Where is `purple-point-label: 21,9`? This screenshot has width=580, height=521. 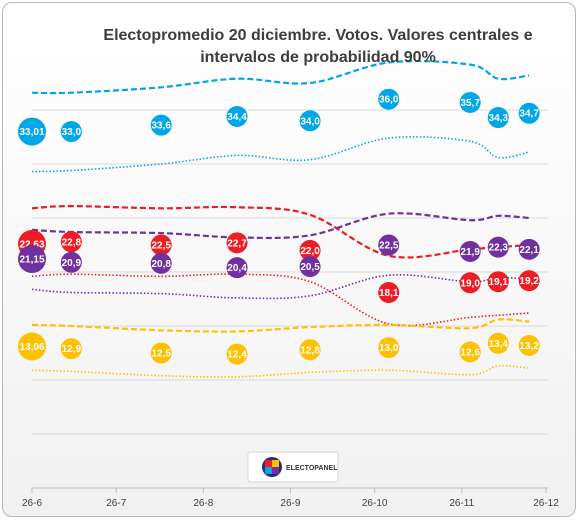 purple-point-label: 21,9 is located at coordinates (470, 252).